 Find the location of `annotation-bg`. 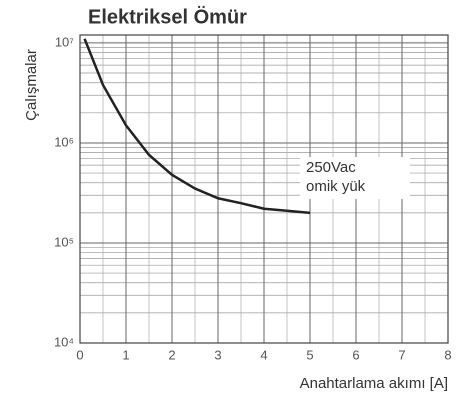

annotation-bg is located at coordinates (355, 178).